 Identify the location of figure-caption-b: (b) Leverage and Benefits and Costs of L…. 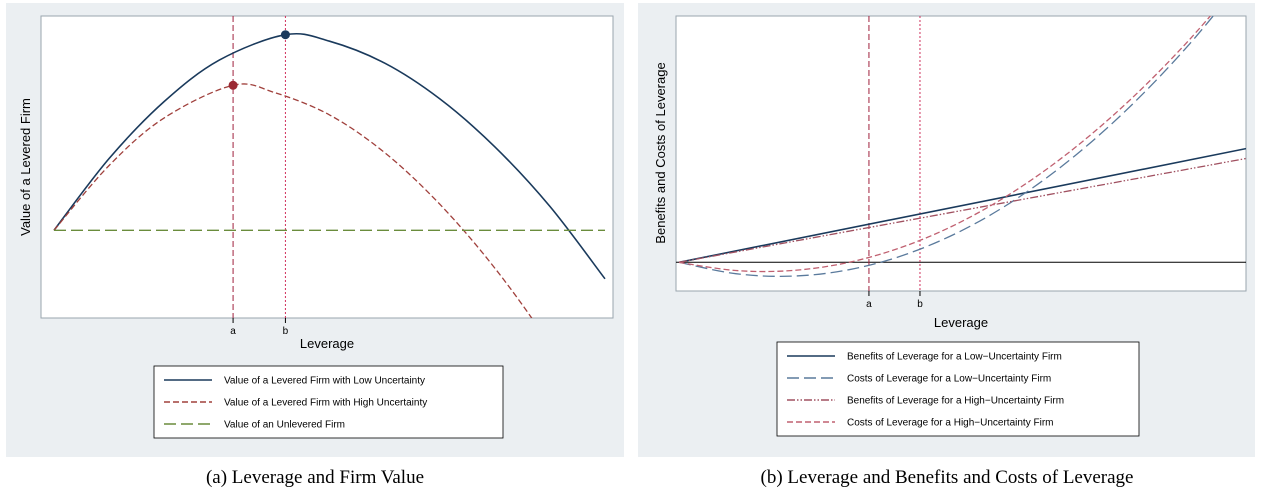
(947, 477).